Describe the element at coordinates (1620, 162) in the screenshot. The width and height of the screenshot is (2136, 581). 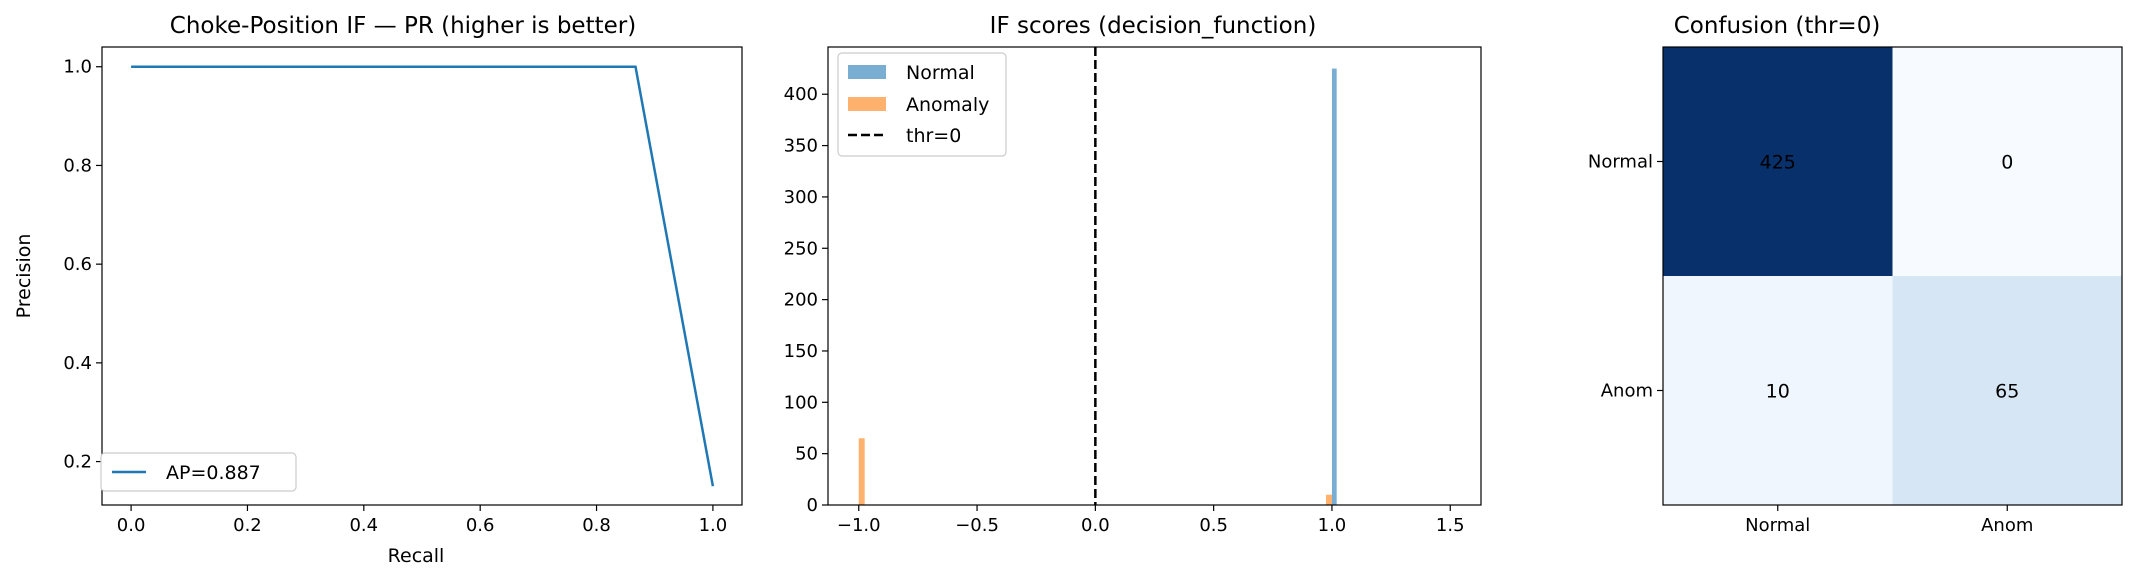
I see `confusion-row-label: Normal` at that location.